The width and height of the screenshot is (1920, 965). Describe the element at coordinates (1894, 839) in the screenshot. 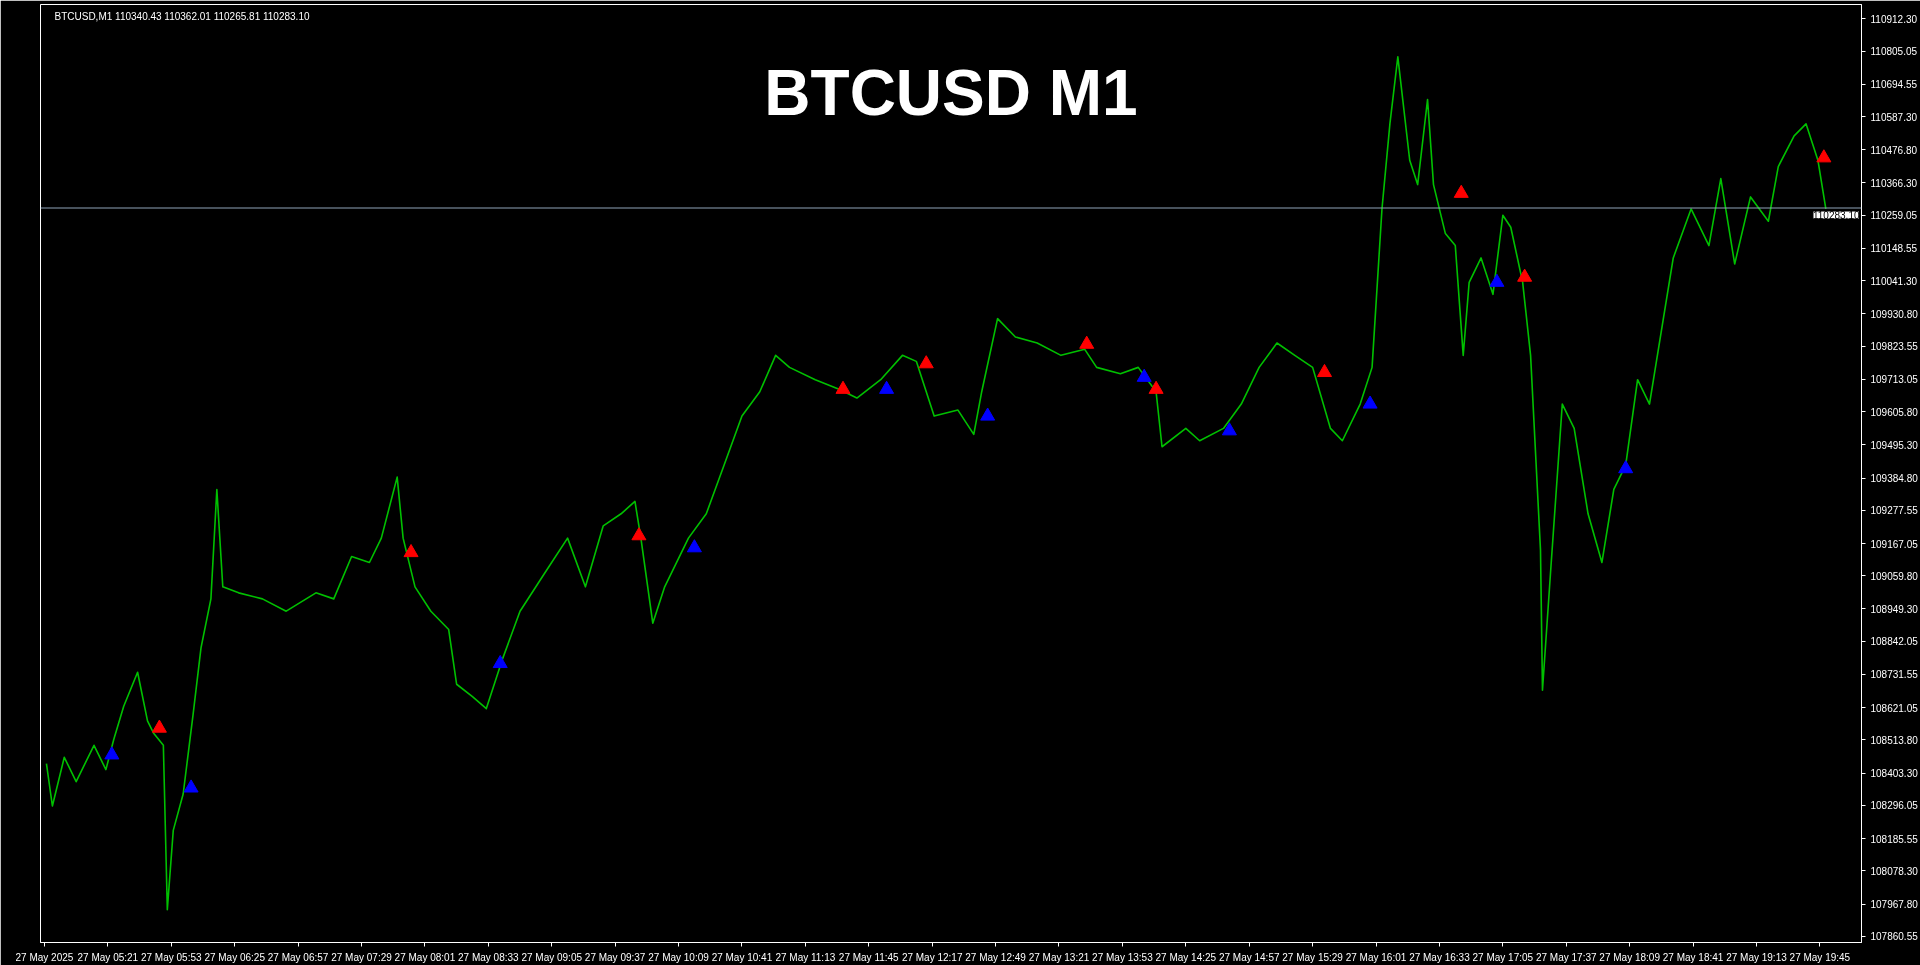

I see `y-tick-label: 108185.55` at that location.